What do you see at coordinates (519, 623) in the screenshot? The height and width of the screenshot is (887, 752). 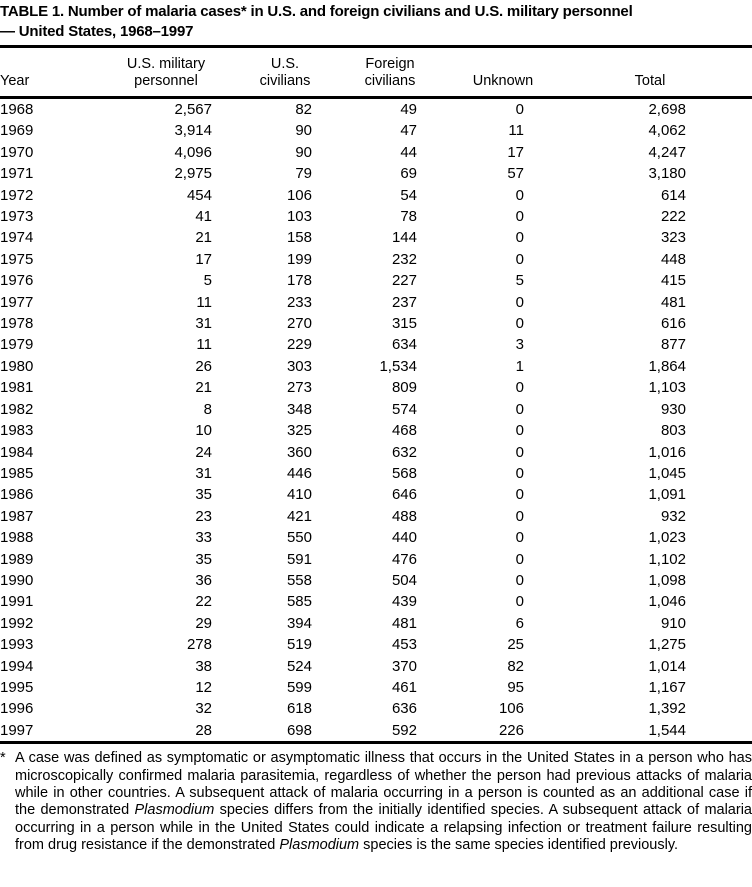 I see `cell-unknown: 6` at bounding box center [519, 623].